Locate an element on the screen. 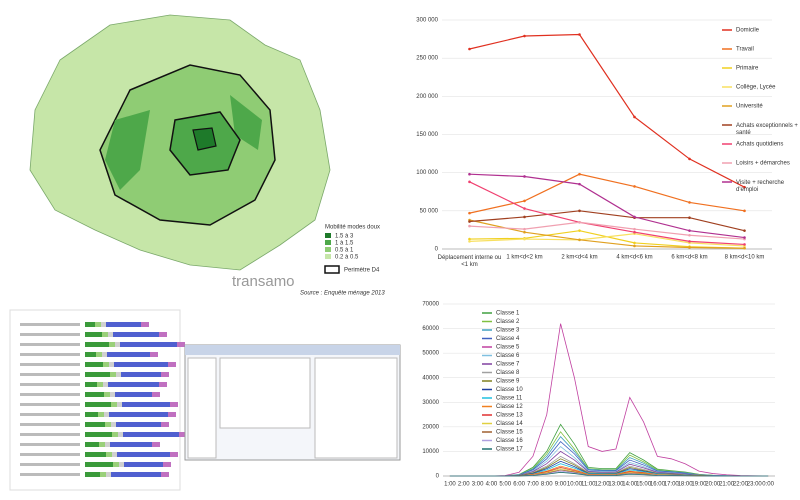 This screenshot has height=500, width=800. y-tick-label: 50 000 is located at coordinates (429, 211).